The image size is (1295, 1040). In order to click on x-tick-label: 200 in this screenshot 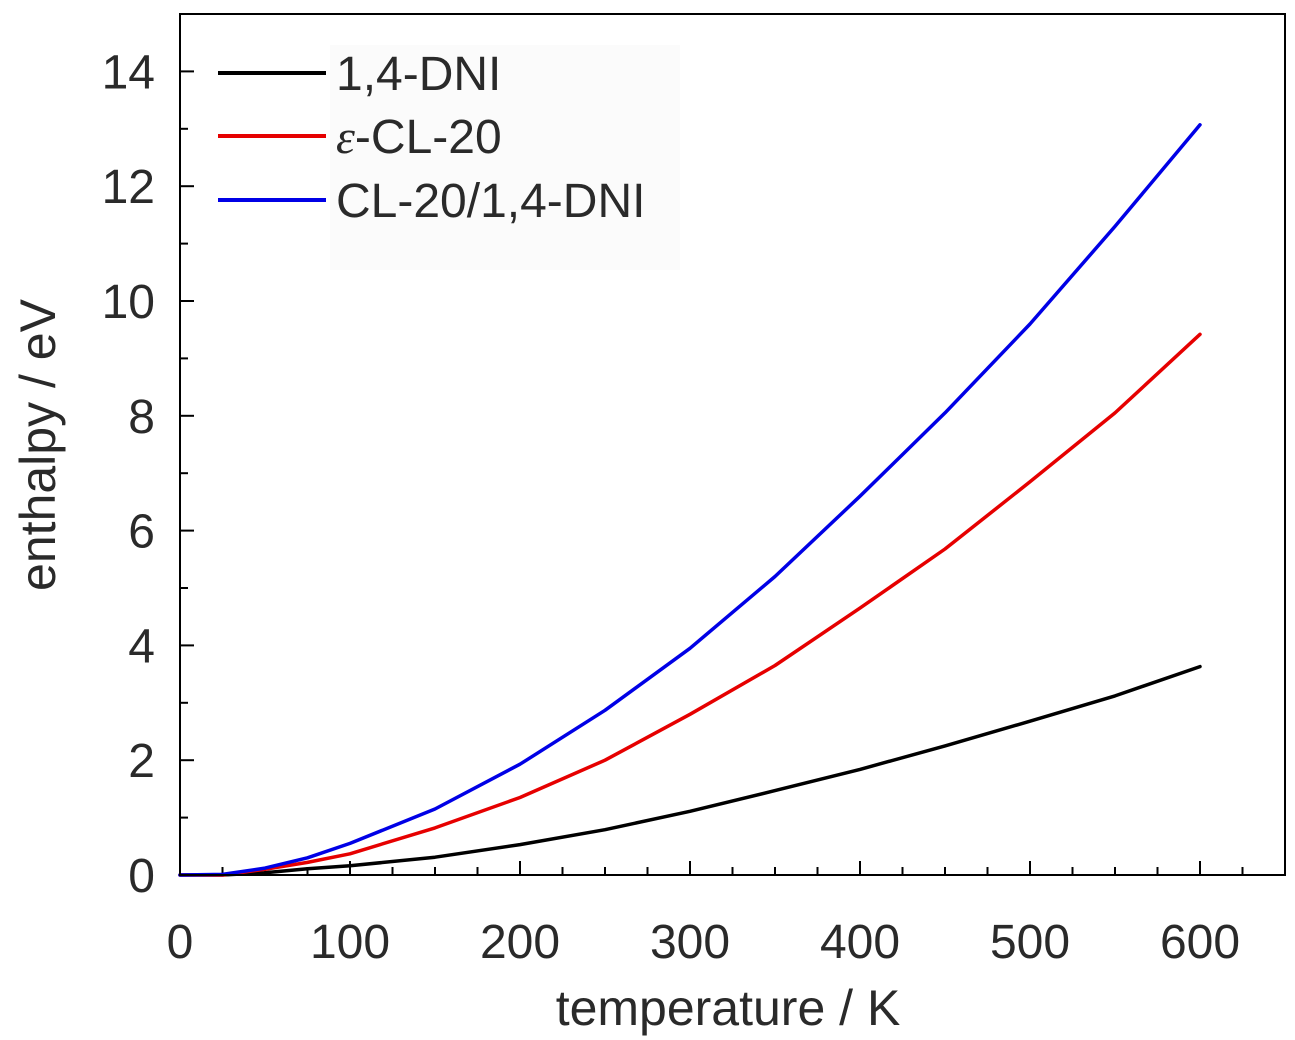, I will do `click(520, 942)`.